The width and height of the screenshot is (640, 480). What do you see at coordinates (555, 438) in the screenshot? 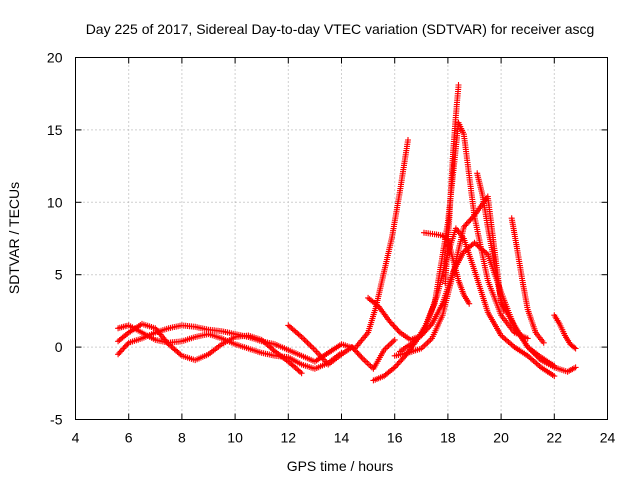
I see `x-tick-label: 22` at bounding box center [555, 438].